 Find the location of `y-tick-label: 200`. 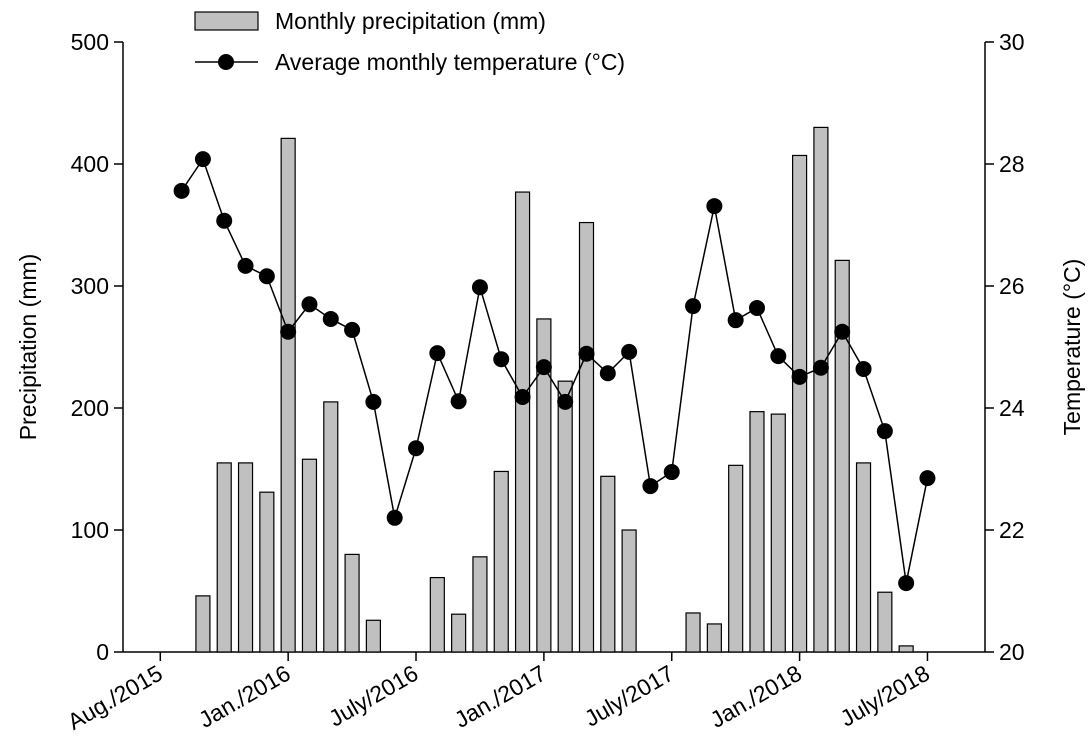

y-tick-label: 200 is located at coordinates (90, 408).